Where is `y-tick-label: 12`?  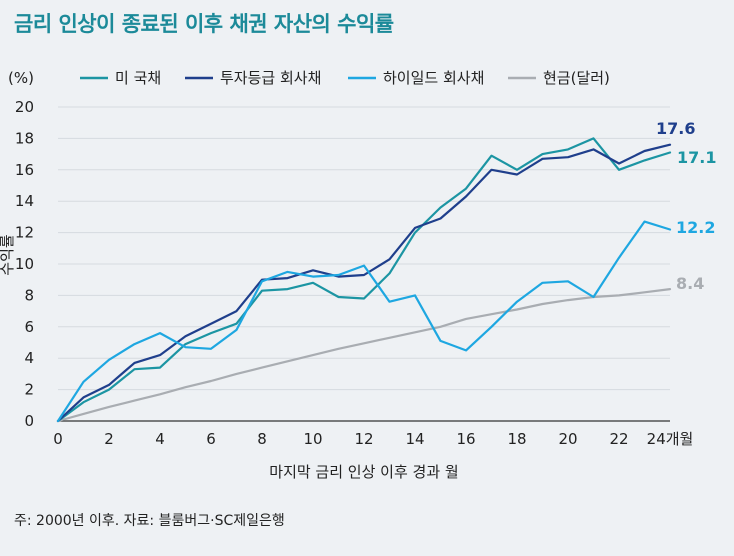
y-tick-label: 12 is located at coordinates (24, 233).